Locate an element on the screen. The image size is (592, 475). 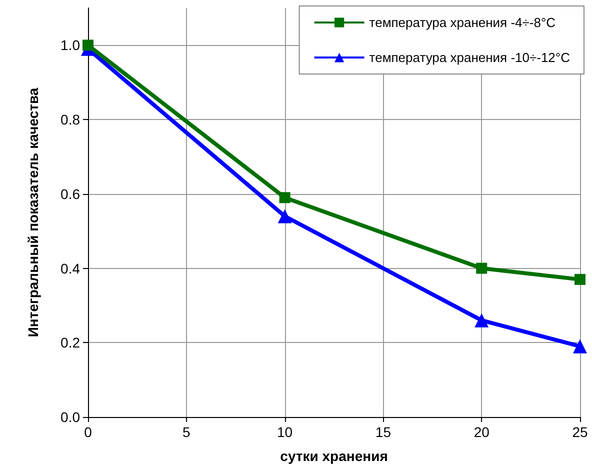
x-tick-label: 15 is located at coordinates (383, 432).